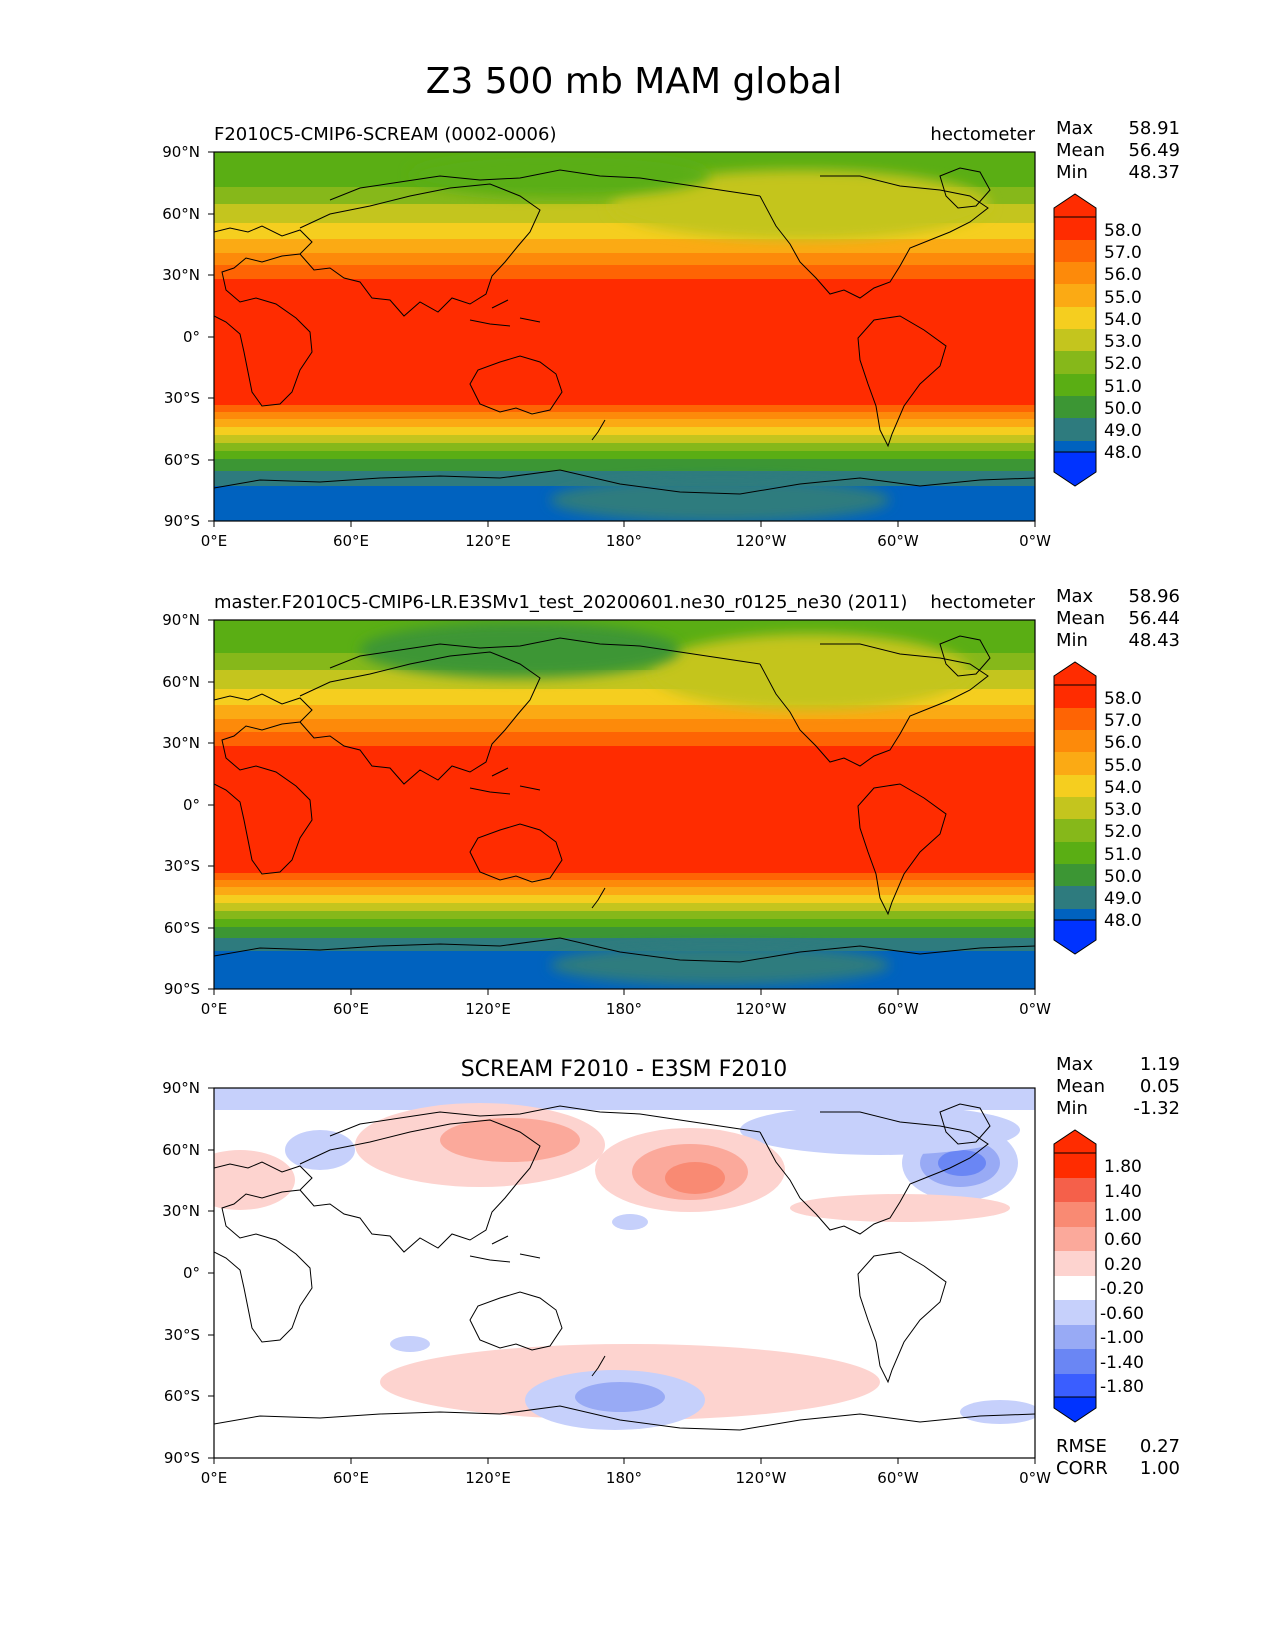 The height and width of the screenshot is (1650, 1275). What do you see at coordinates (624, 271) in the screenshot?
I see `band-lat-30-36n` at bounding box center [624, 271].